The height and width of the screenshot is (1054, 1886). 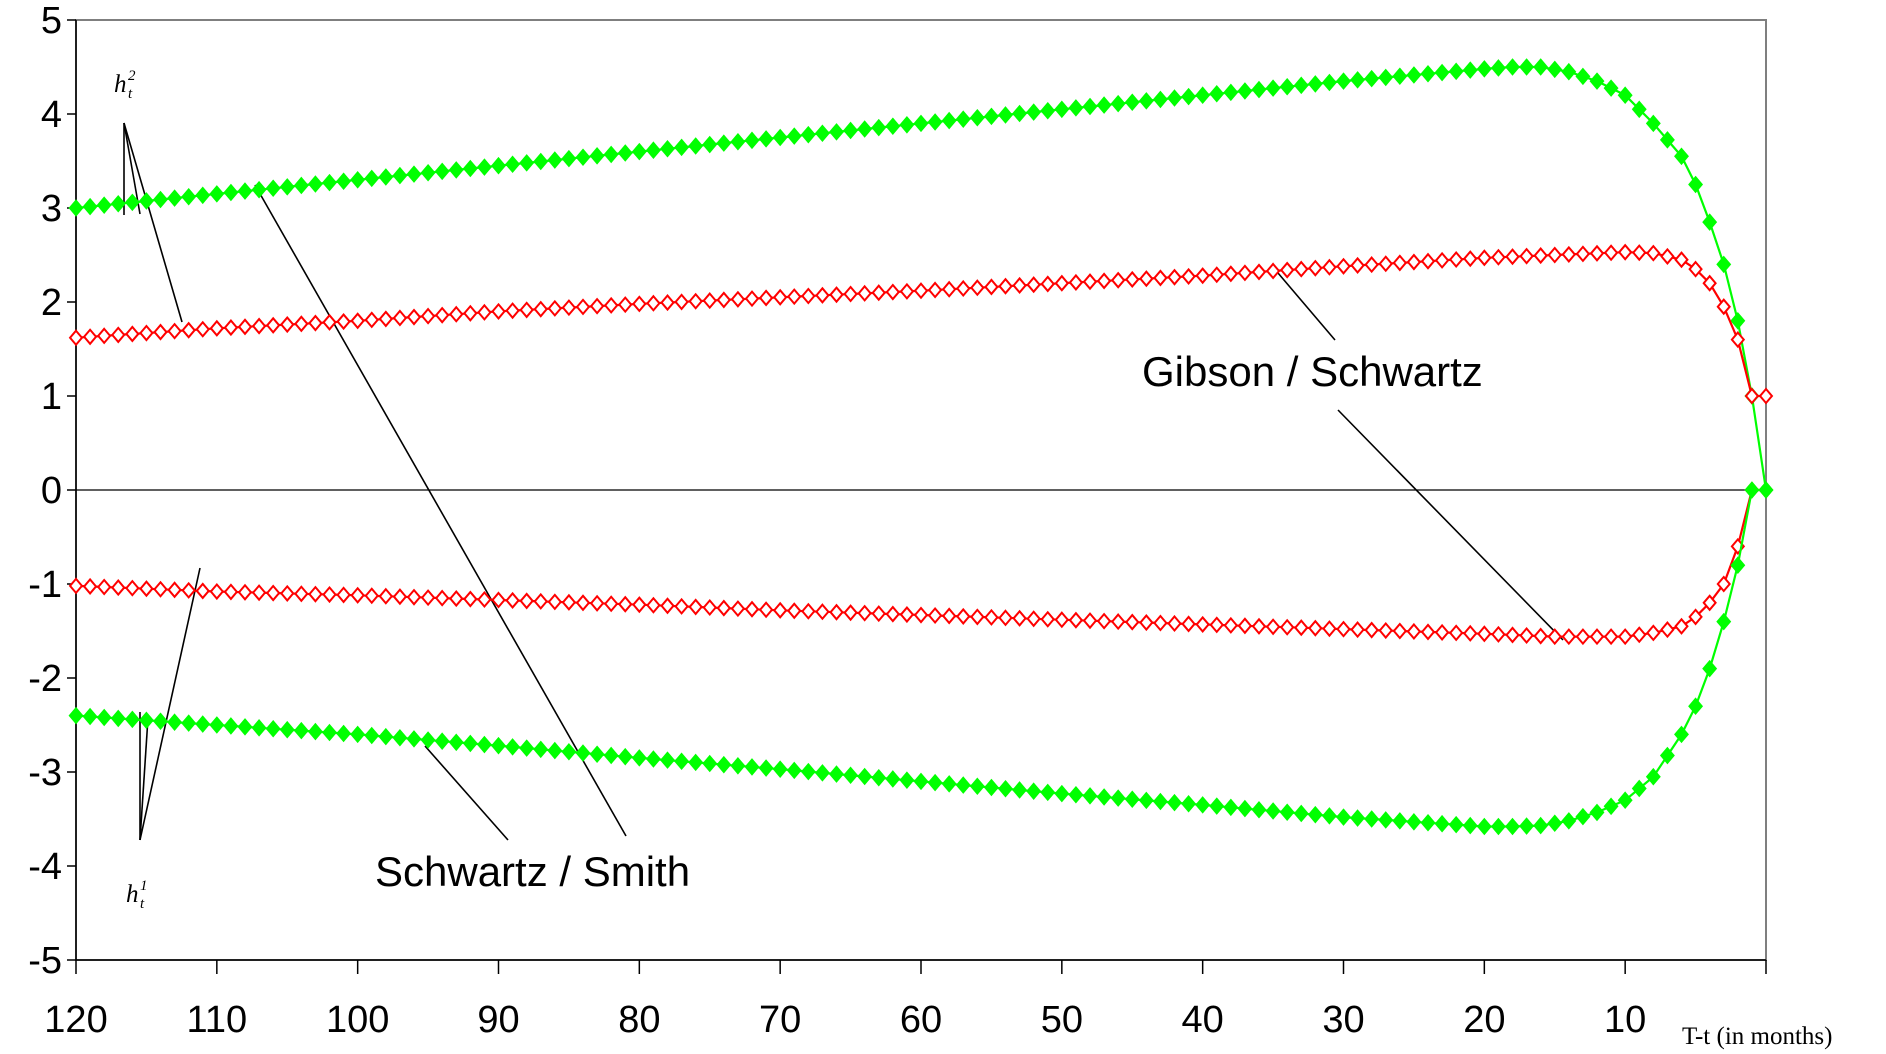 I want to click on x-tick-label: 50, so click(x=1062, y=1020).